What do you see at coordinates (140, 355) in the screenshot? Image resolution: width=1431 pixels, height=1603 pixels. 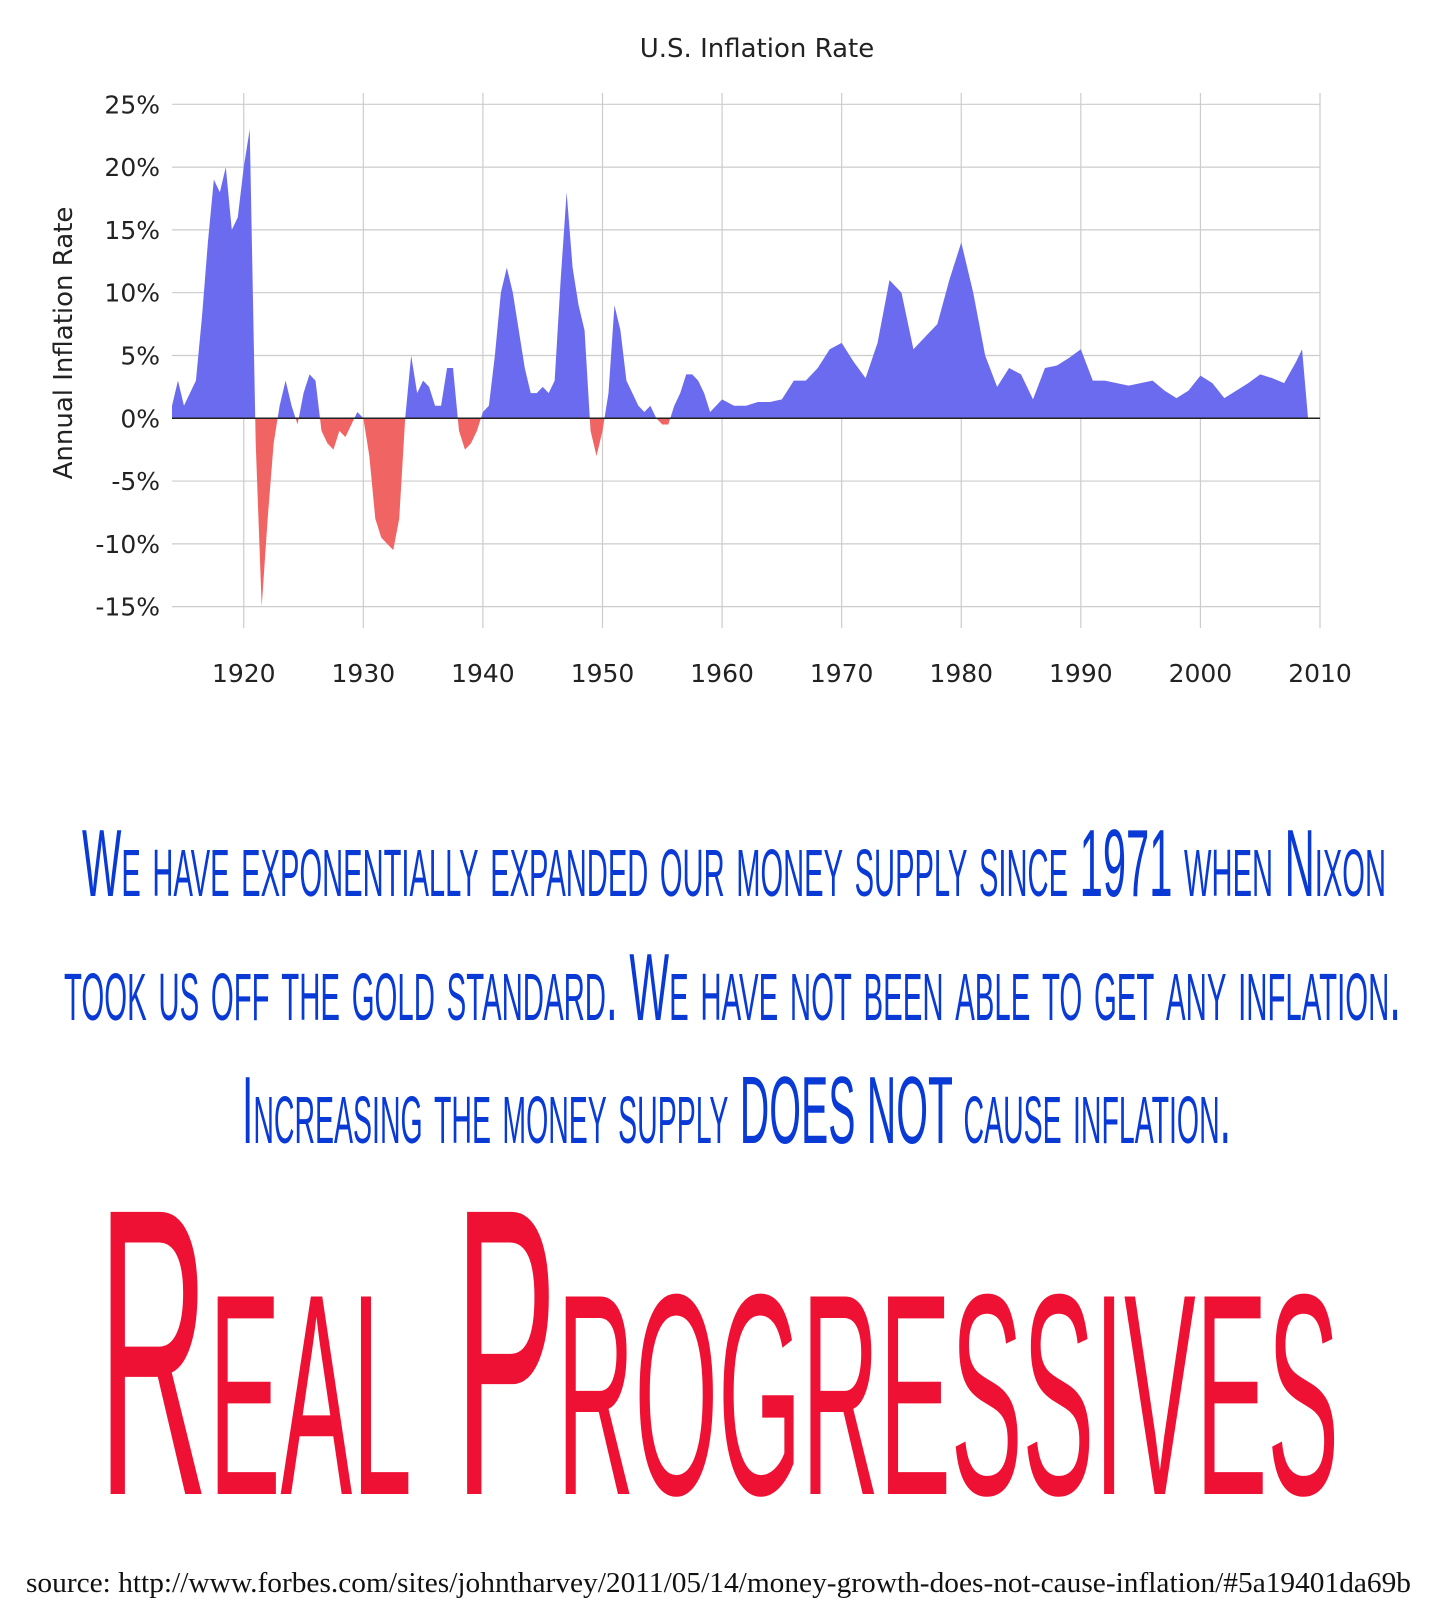 I see `y-tick-label: 5%` at bounding box center [140, 355].